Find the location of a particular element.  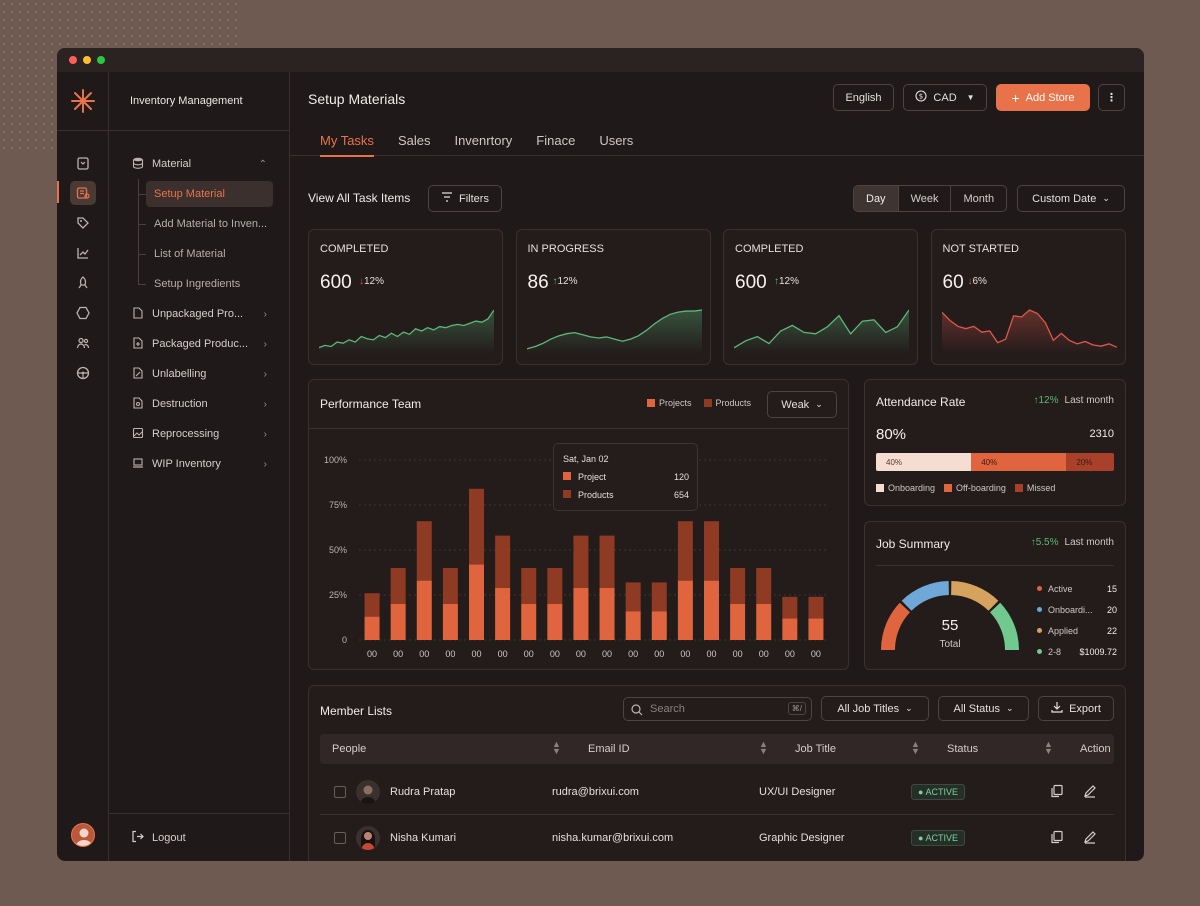

sidebar-item-destruction: Destruction › is located at coordinates (199, 404).